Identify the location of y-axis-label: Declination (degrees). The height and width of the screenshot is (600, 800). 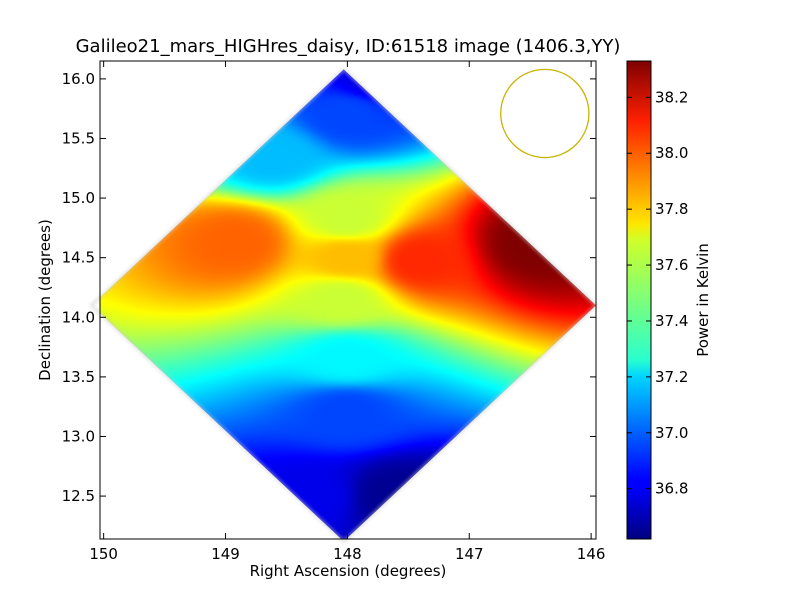
(45, 300).